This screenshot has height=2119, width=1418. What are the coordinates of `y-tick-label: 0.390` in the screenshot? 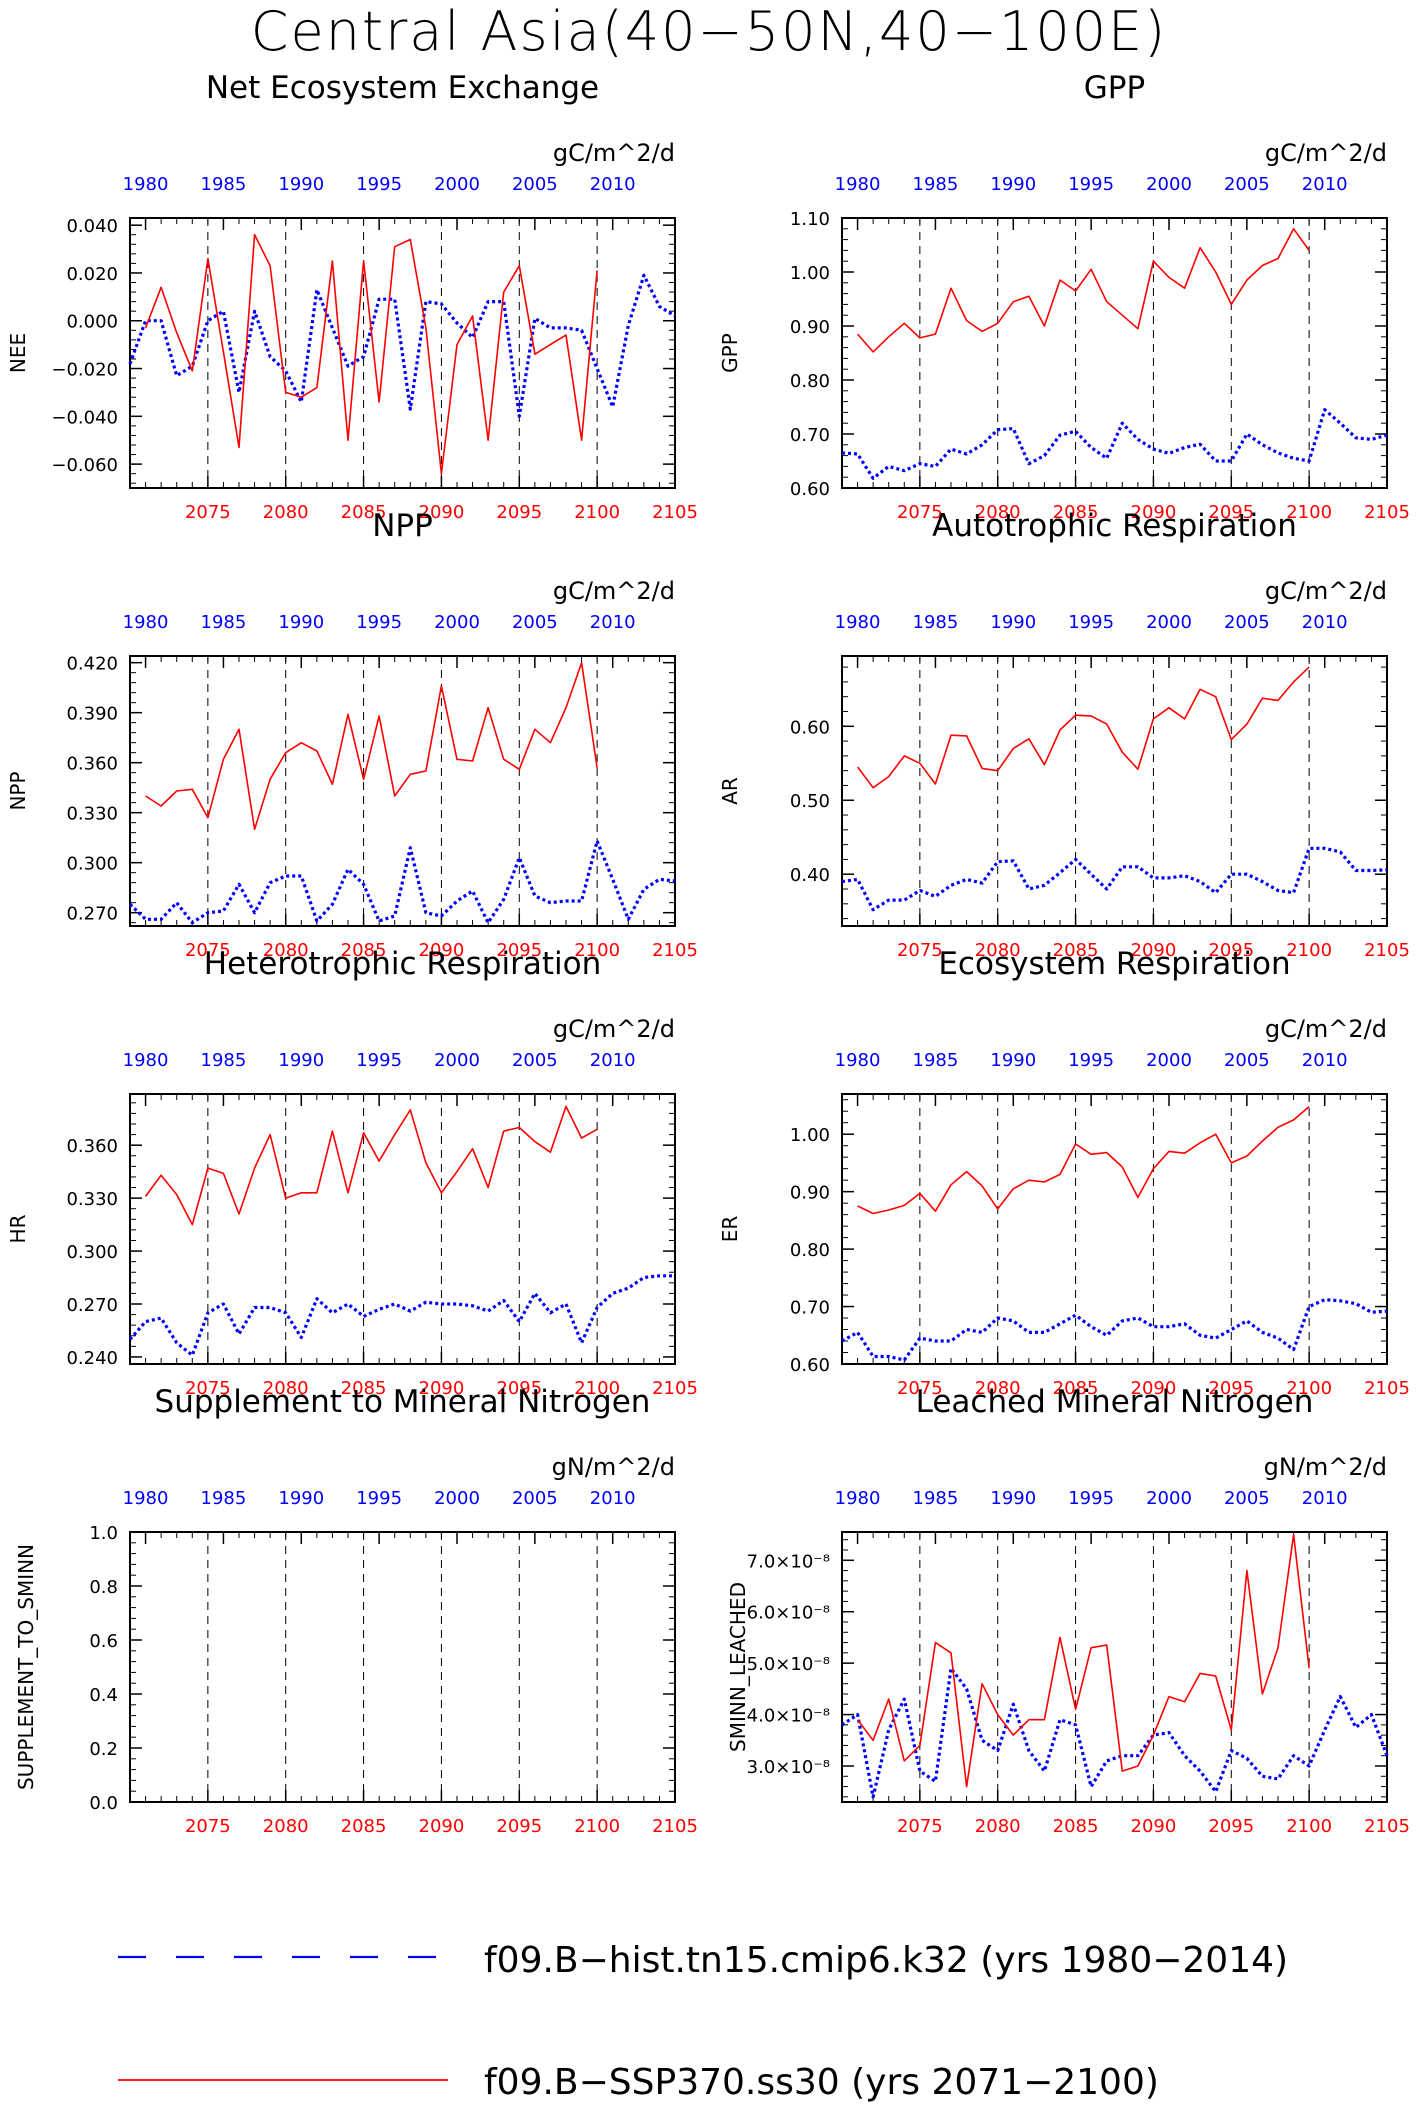 It's located at (92, 714).